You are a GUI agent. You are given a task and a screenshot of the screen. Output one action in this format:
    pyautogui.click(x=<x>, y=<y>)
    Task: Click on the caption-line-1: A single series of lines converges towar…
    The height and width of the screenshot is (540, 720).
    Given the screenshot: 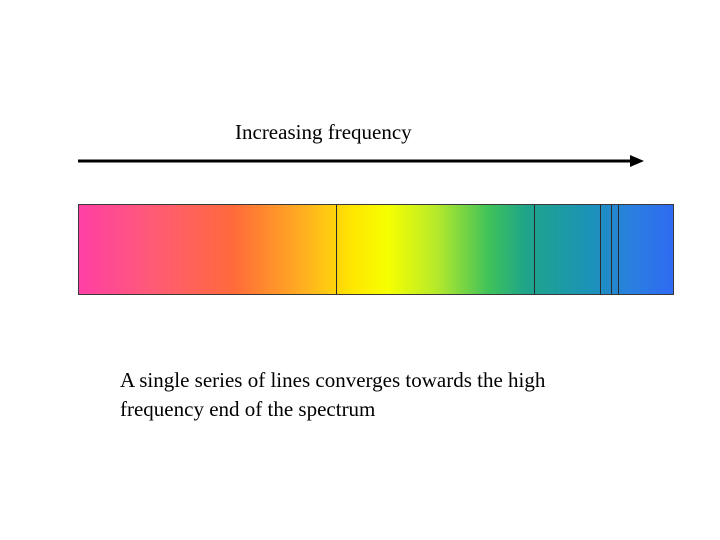 What is the action you would take?
    pyautogui.click(x=333, y=380)
    